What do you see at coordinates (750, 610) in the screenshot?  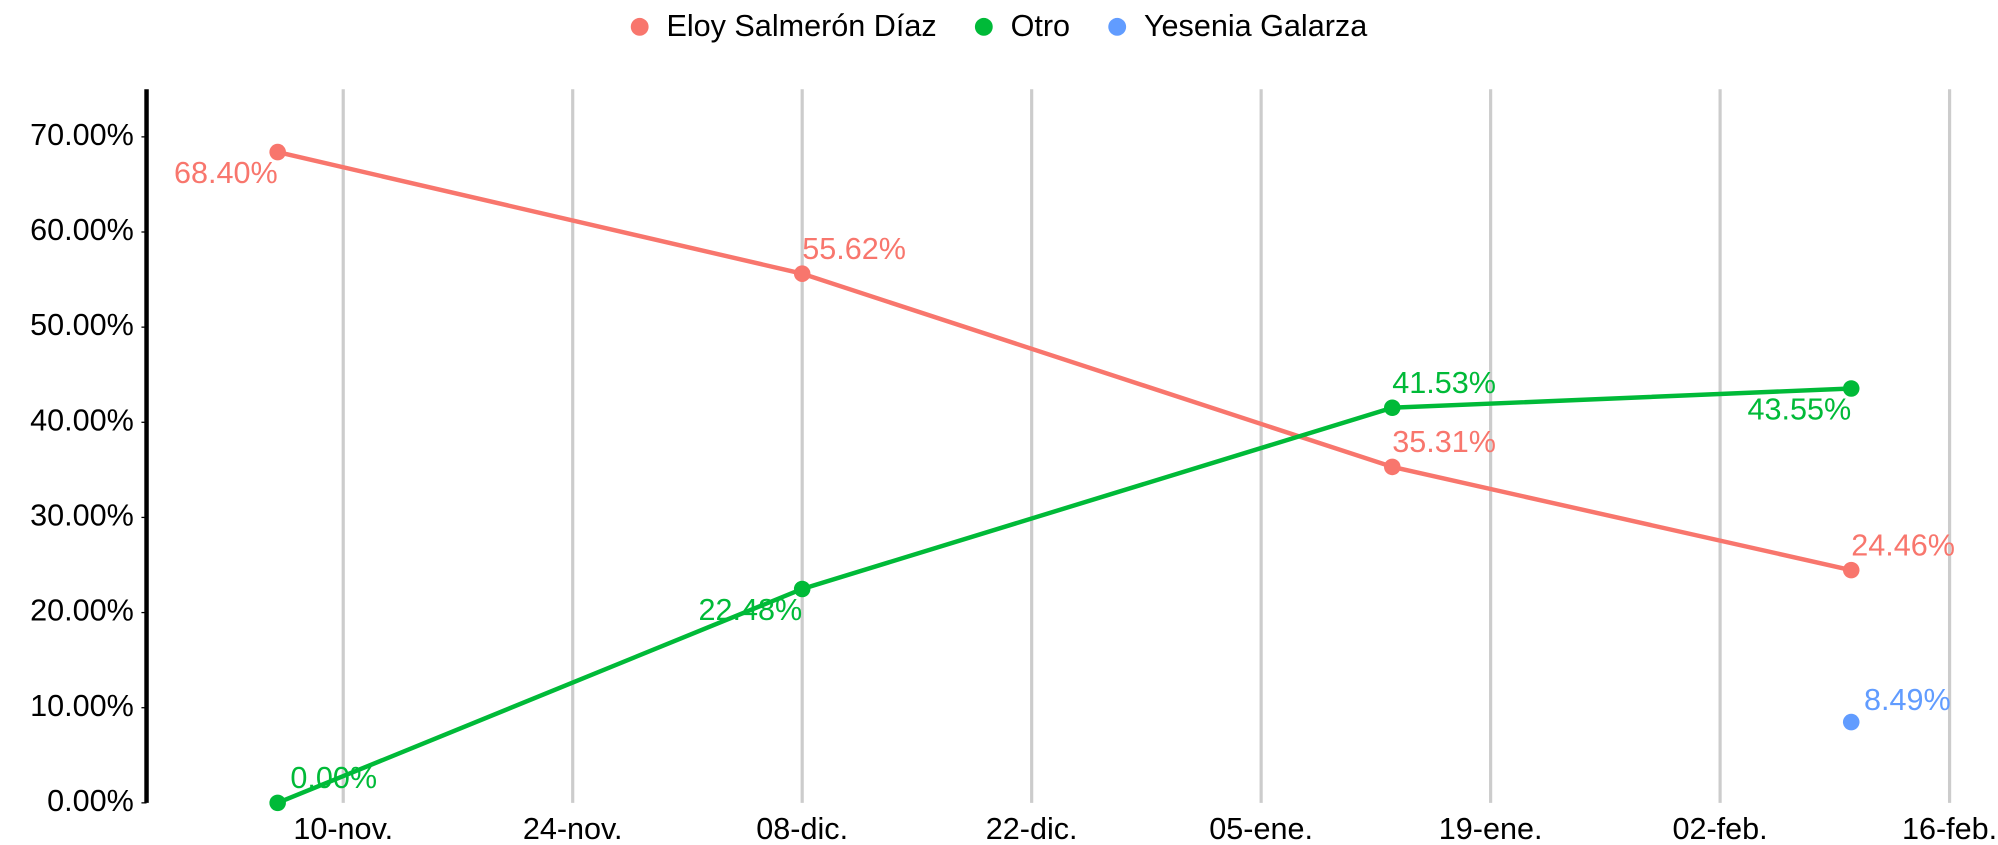 I see `data-label: 22.48%` at bounding box center [750, 610].